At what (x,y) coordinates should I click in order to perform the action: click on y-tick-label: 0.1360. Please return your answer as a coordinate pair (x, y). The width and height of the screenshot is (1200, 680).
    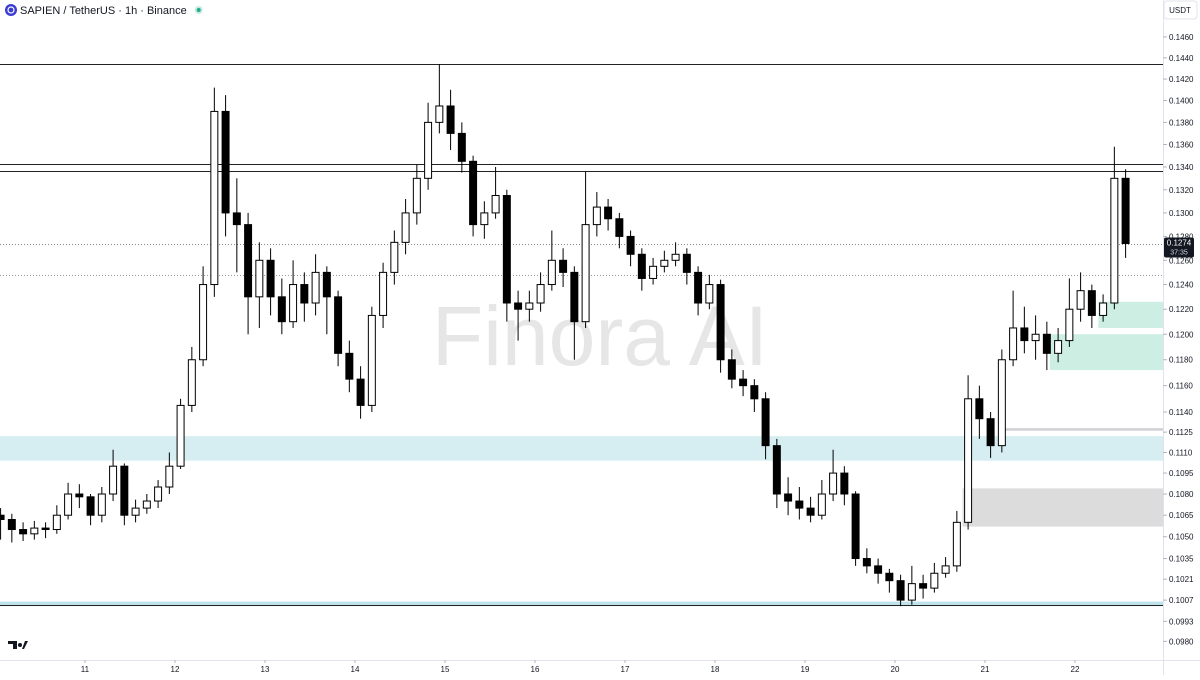
    Looking at the image, I should click on (1181, 145).